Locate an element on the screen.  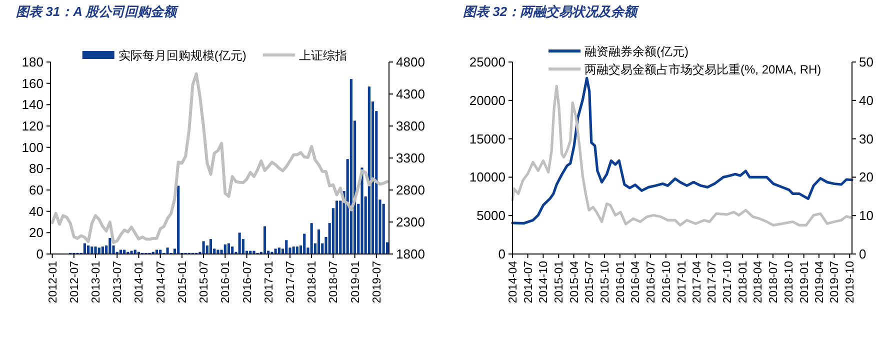
x-tick-label: 2018-10 is located at coordinates (789, 282).